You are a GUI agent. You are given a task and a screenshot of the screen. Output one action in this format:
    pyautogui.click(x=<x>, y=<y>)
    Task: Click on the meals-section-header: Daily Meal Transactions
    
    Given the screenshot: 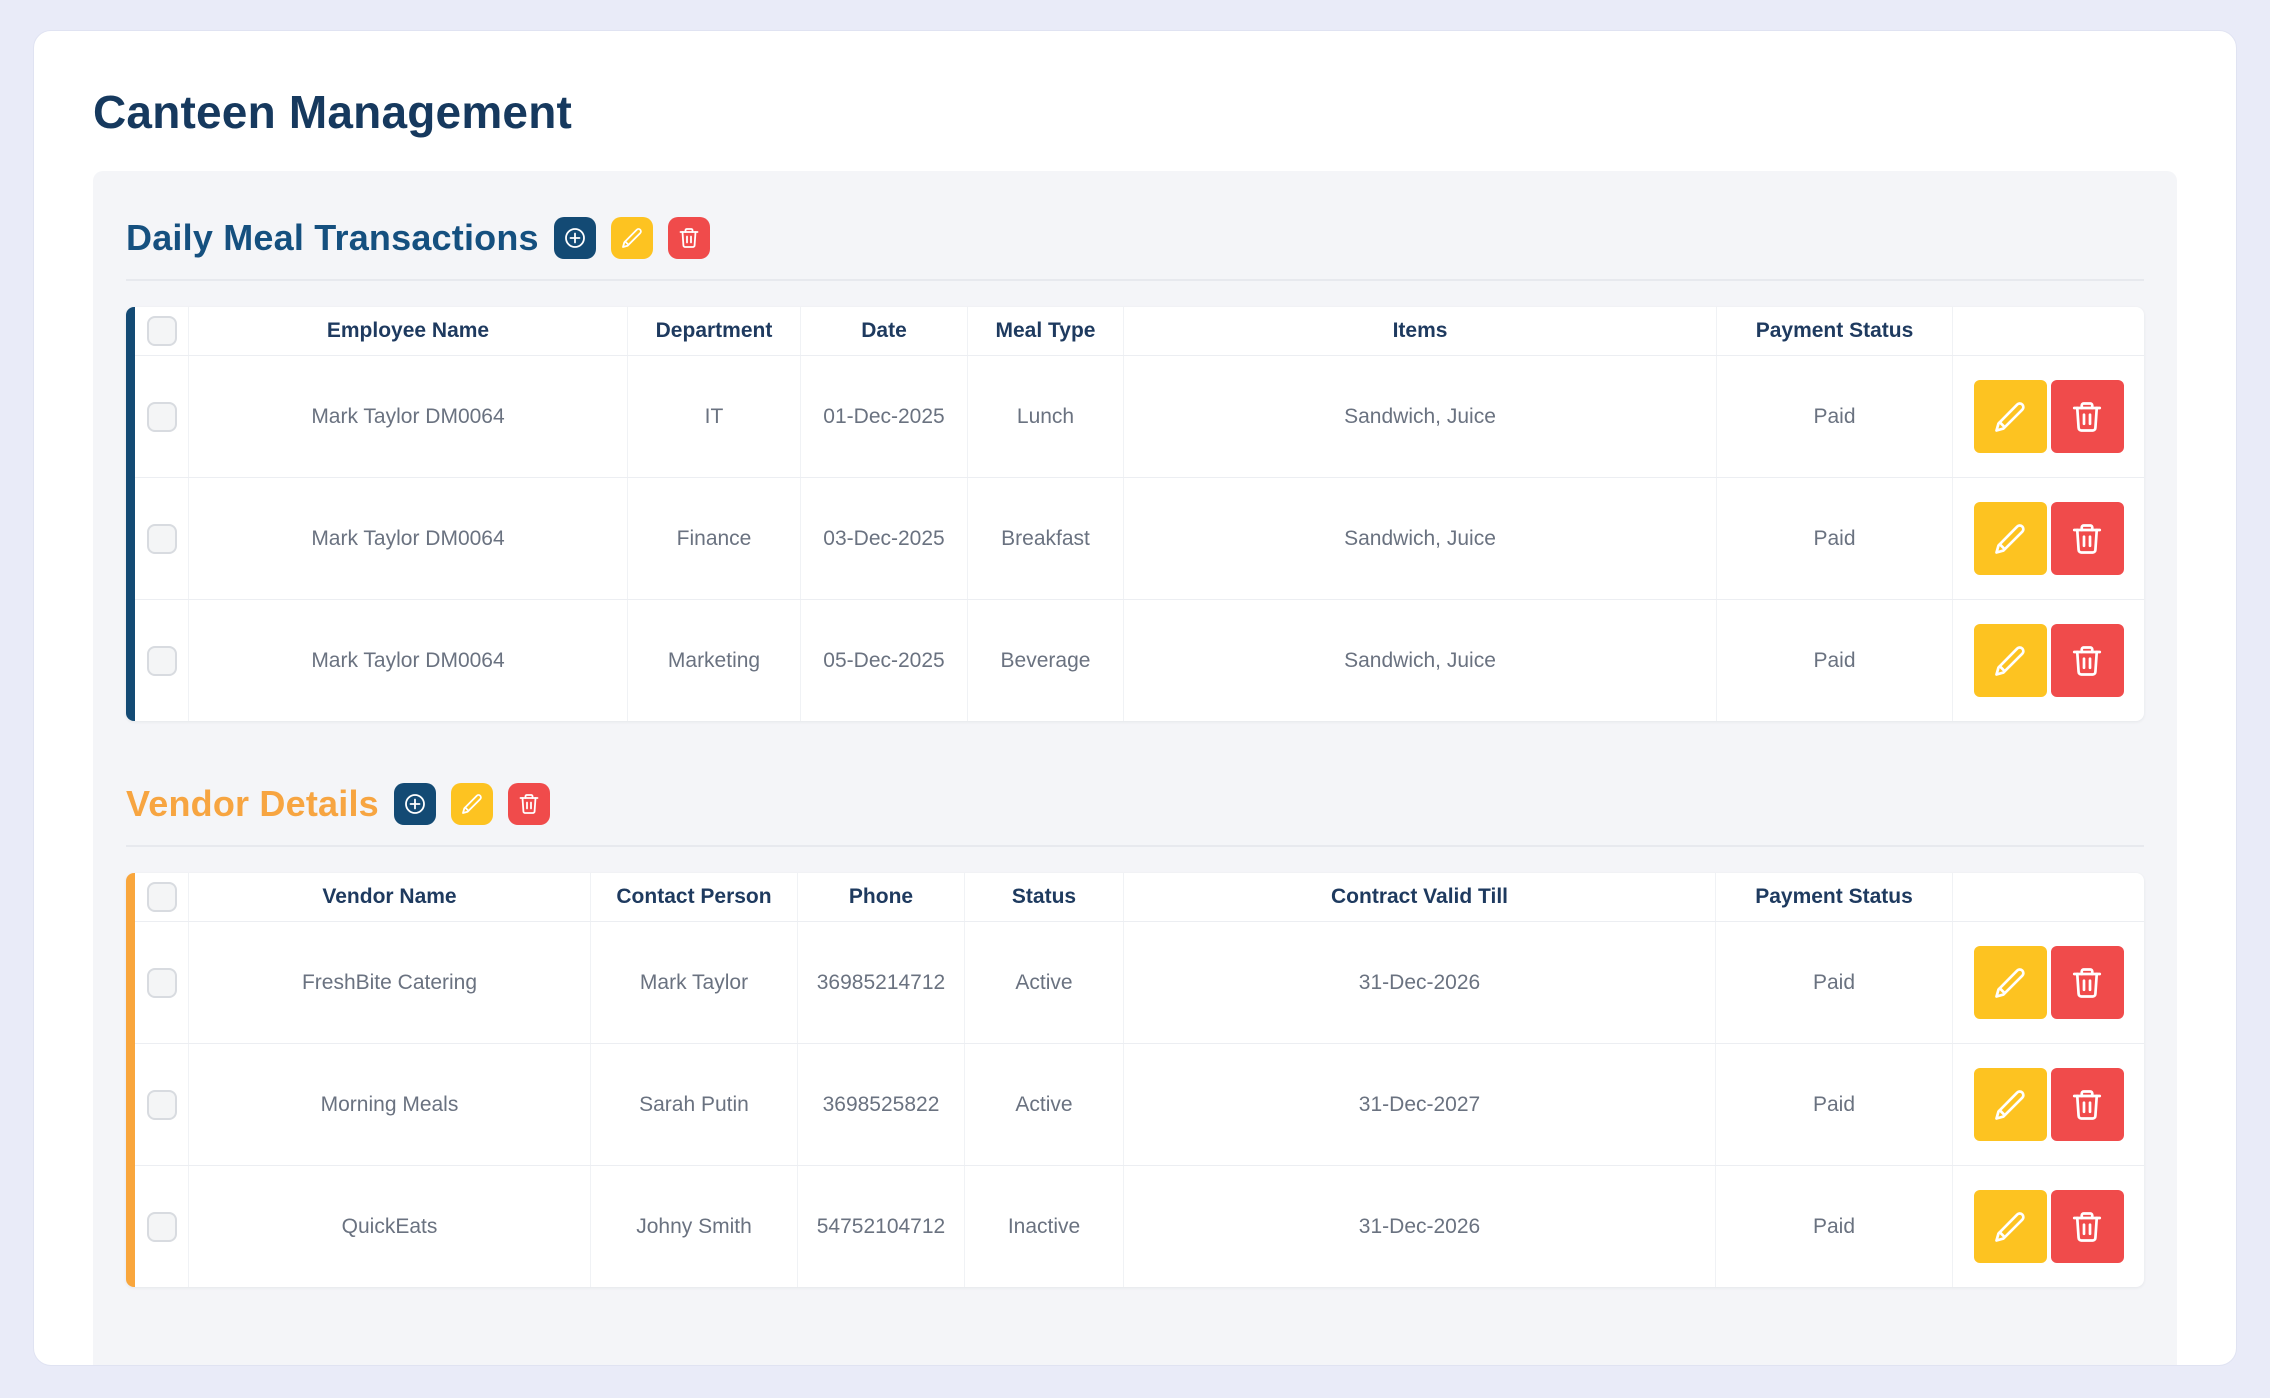 What is the action you would take?
    pyautogui.click(x=1135, y=238)
    